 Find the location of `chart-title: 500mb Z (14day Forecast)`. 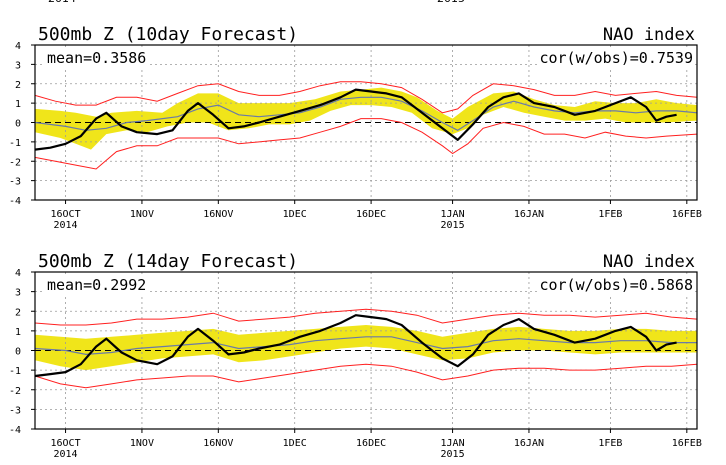

chart-title: 500mb Z (14day Forecast) is located at coordinates (168, 261).